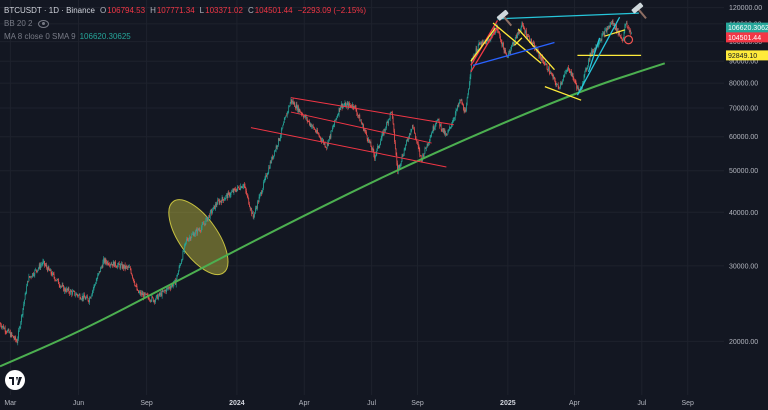  What do you see at coordinates (185, 36) in the screenshot?
I see `ma-indicator-row: MA 8 close 0 SMA 9 106620.30625` at bounding box center [185, 36].